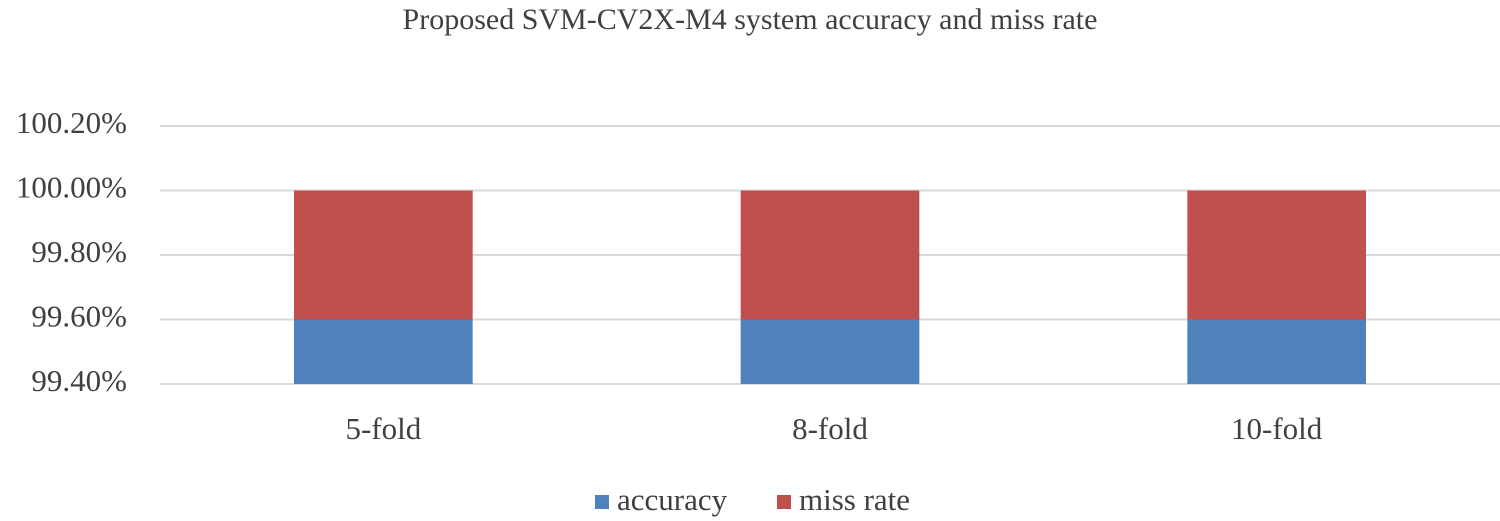 This screenshot has height=521, width=1500. What do you see at coordinates (79, 251) in the screenshot?
I see `y-tick-label: 99.80%` at bounding box center [79, 251].